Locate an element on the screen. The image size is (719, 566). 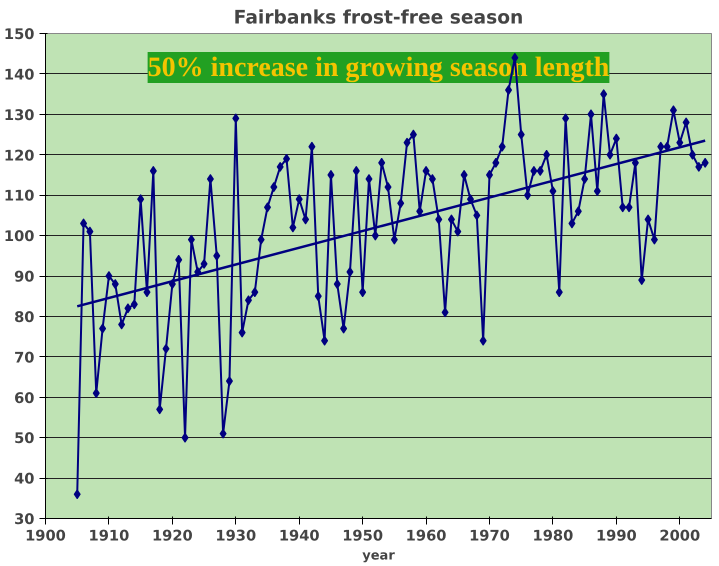
y-tick-label: 100 is located at coordinates (19, 237).